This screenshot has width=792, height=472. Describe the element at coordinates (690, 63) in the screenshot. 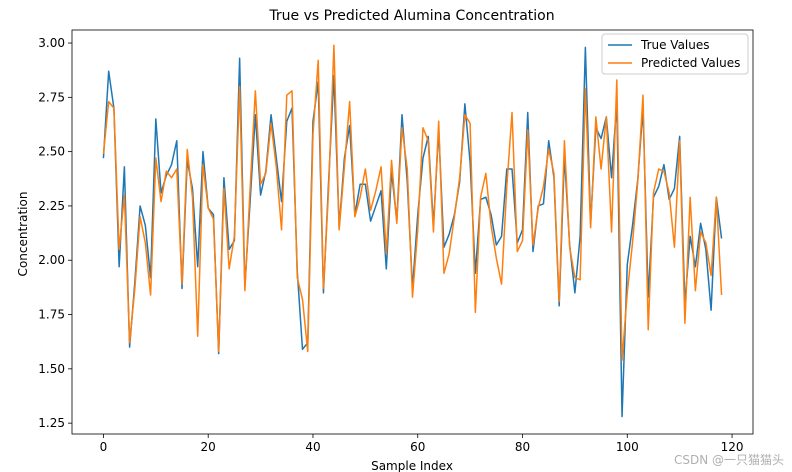

I see `legend-label: Predicted Values` at that location.